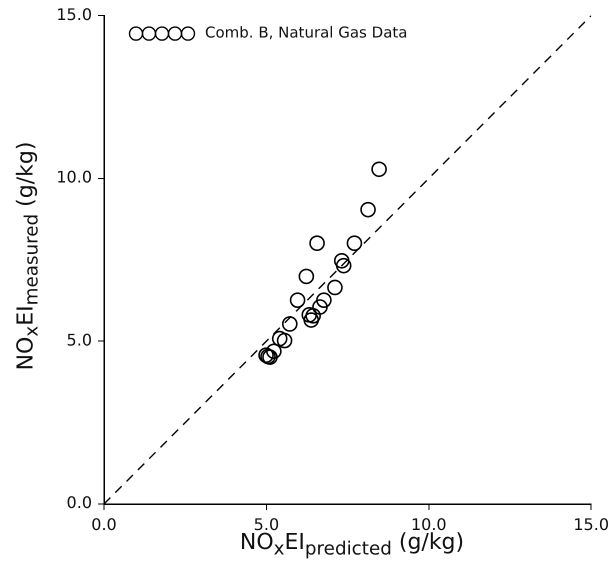 This screenshot has width=615, height=561. What do you see at coordinates (79, 340) in the screenshot?
I see `y-tick-label: 5.0` at bounding box center [79, 340].